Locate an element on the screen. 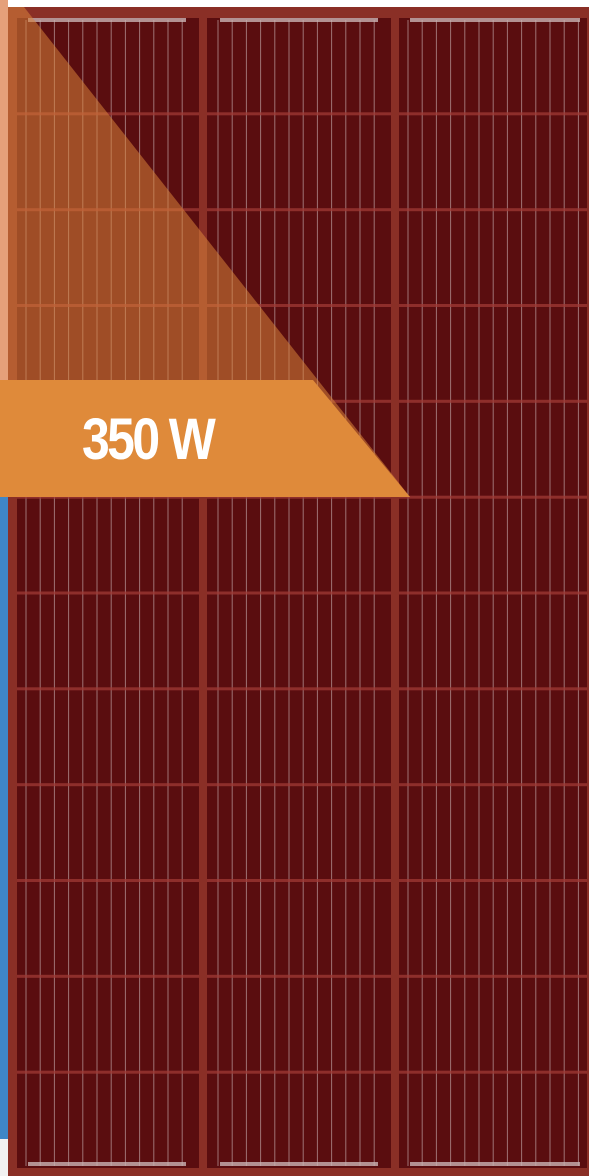 The width and height of the screenshot is (589, 1176). left-edge-orange is located at coordinates (4, 190).